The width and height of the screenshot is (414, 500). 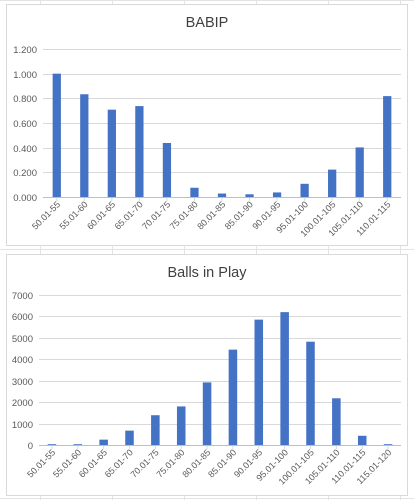 What do you see at coordinates (101, 215) in the screenshot?
I see `x-tick-label: 60.01-65` at bounding box center [101, 215].